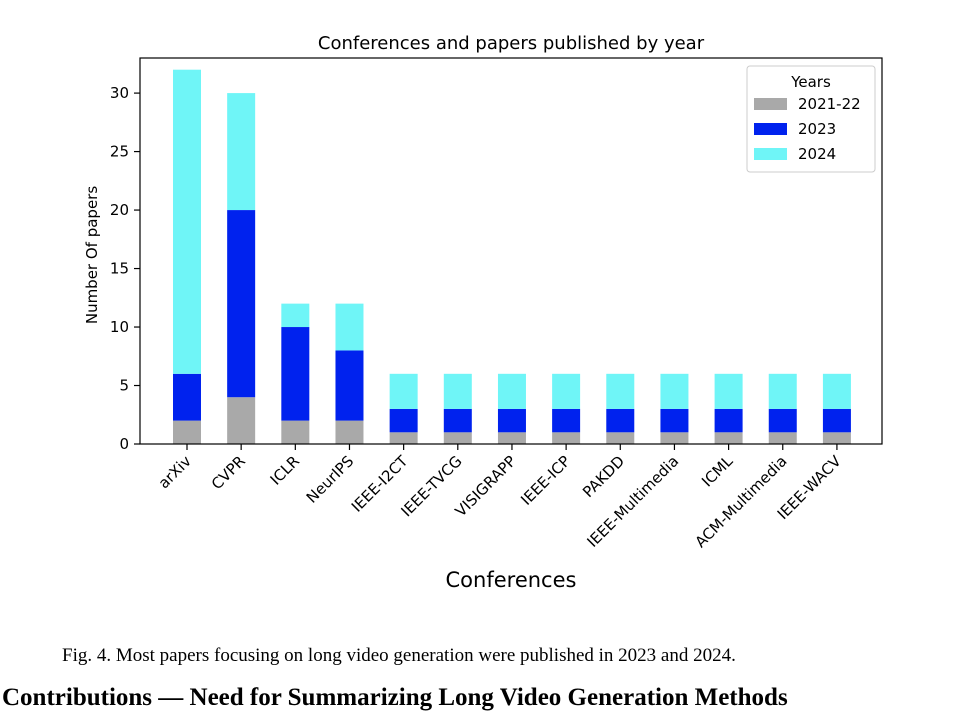 The height and width of the screenshot is (712, 971). I want to click on y-tick-label: 15, so click(119, 269).